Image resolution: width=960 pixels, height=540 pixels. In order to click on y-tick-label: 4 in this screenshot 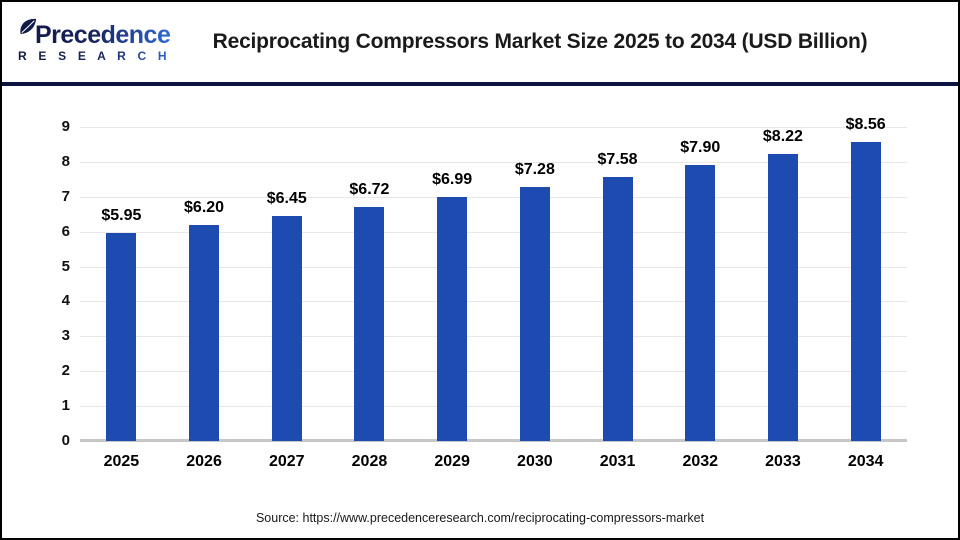, I will do `click(65, 301)`.